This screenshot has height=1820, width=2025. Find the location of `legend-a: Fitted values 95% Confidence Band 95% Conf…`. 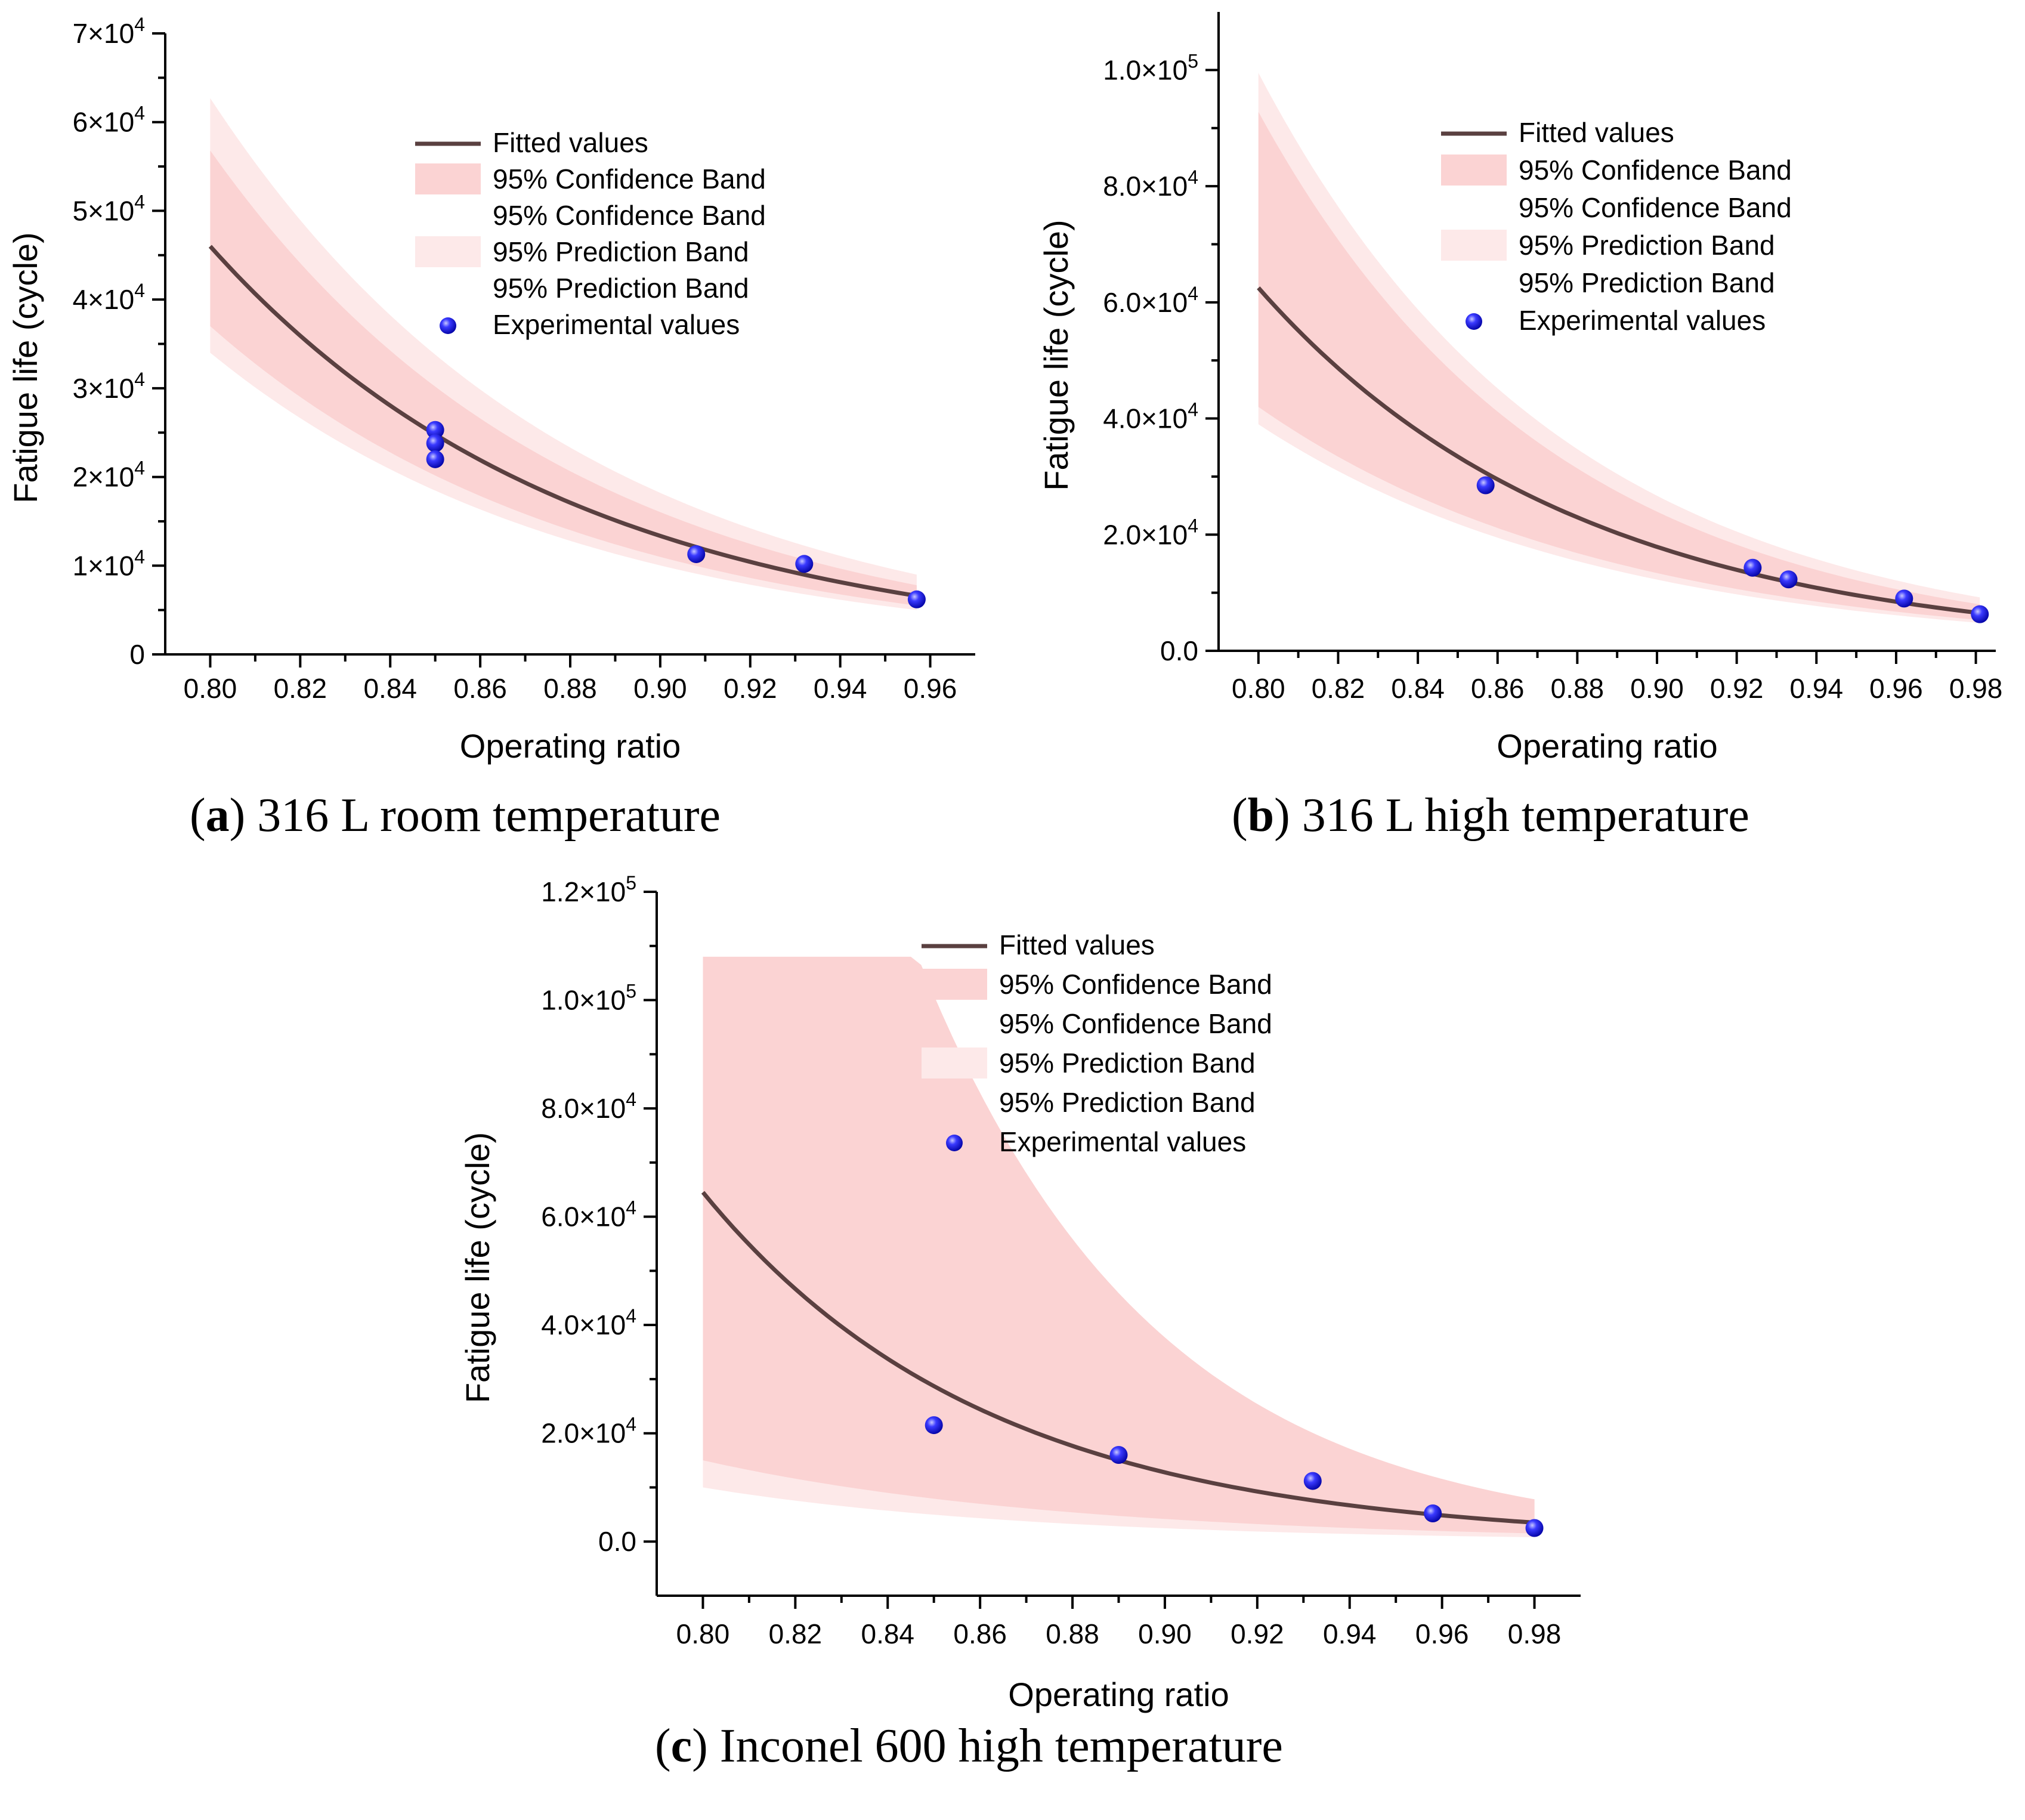

legend-a: Fitted values 95% Confidence Band 95% Conf… is located at coordinates (590, 233).